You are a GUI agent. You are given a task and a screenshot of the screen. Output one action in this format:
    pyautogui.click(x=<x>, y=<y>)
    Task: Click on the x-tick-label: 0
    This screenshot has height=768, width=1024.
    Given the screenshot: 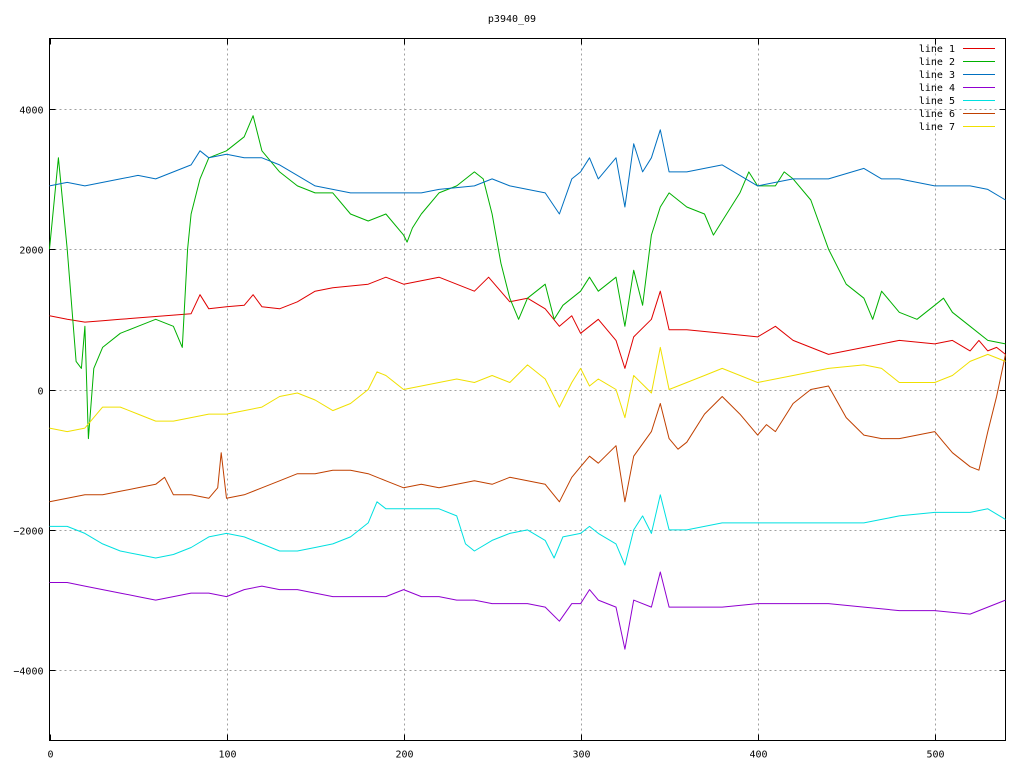 What is the action you would take?
    pyautogui.click(x=50, y=755)
    